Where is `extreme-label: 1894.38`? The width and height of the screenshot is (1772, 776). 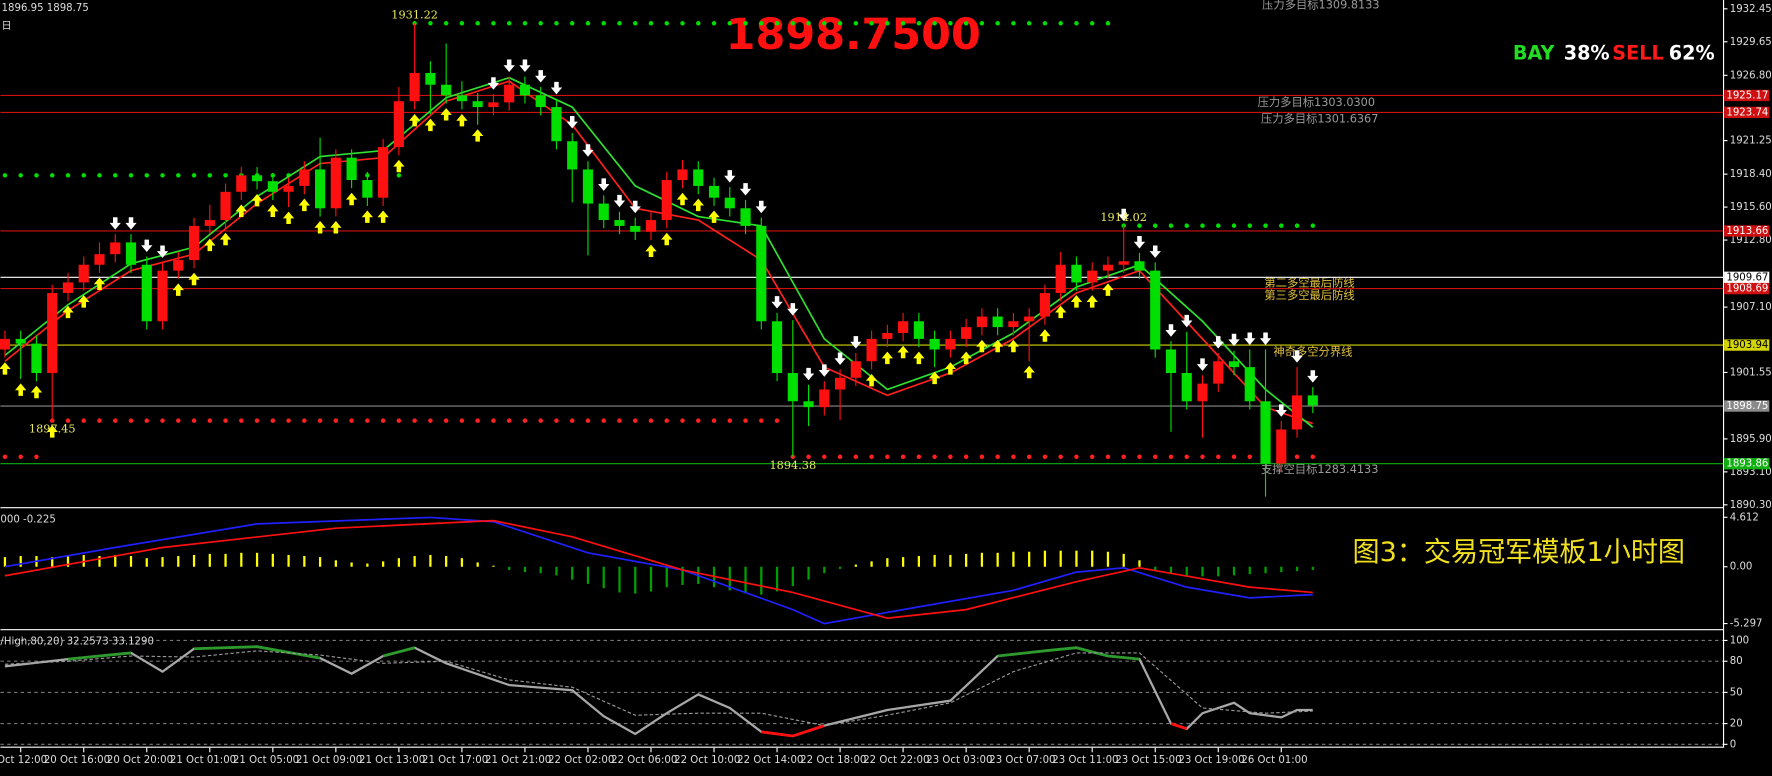
extreme-label: 1894.38 is located at coordinates (792, 465).